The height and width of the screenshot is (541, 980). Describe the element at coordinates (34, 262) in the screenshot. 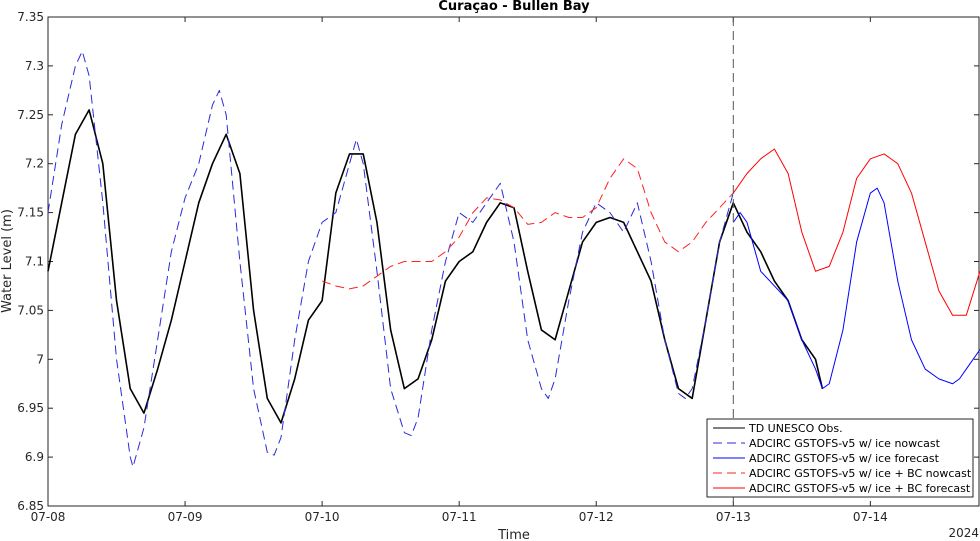

I see `y-tick-label: 7.1` at that location.